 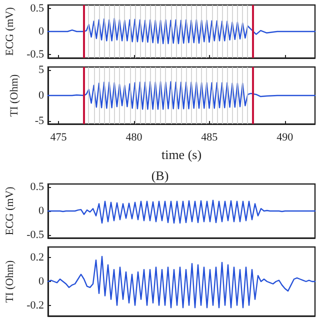 I want to click on x-tick-label: 485, so click(x=209, y=138).